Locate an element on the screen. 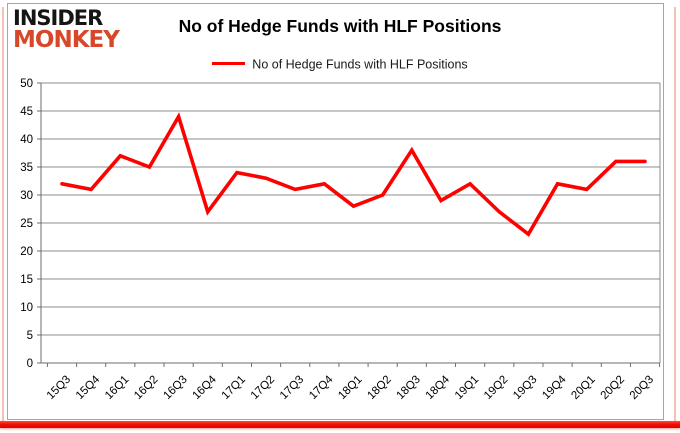 The width and height of the screenshot is (680, 433). insider-monkey-logo: INSIDER MONKEY is located at coordinates (66, 30).